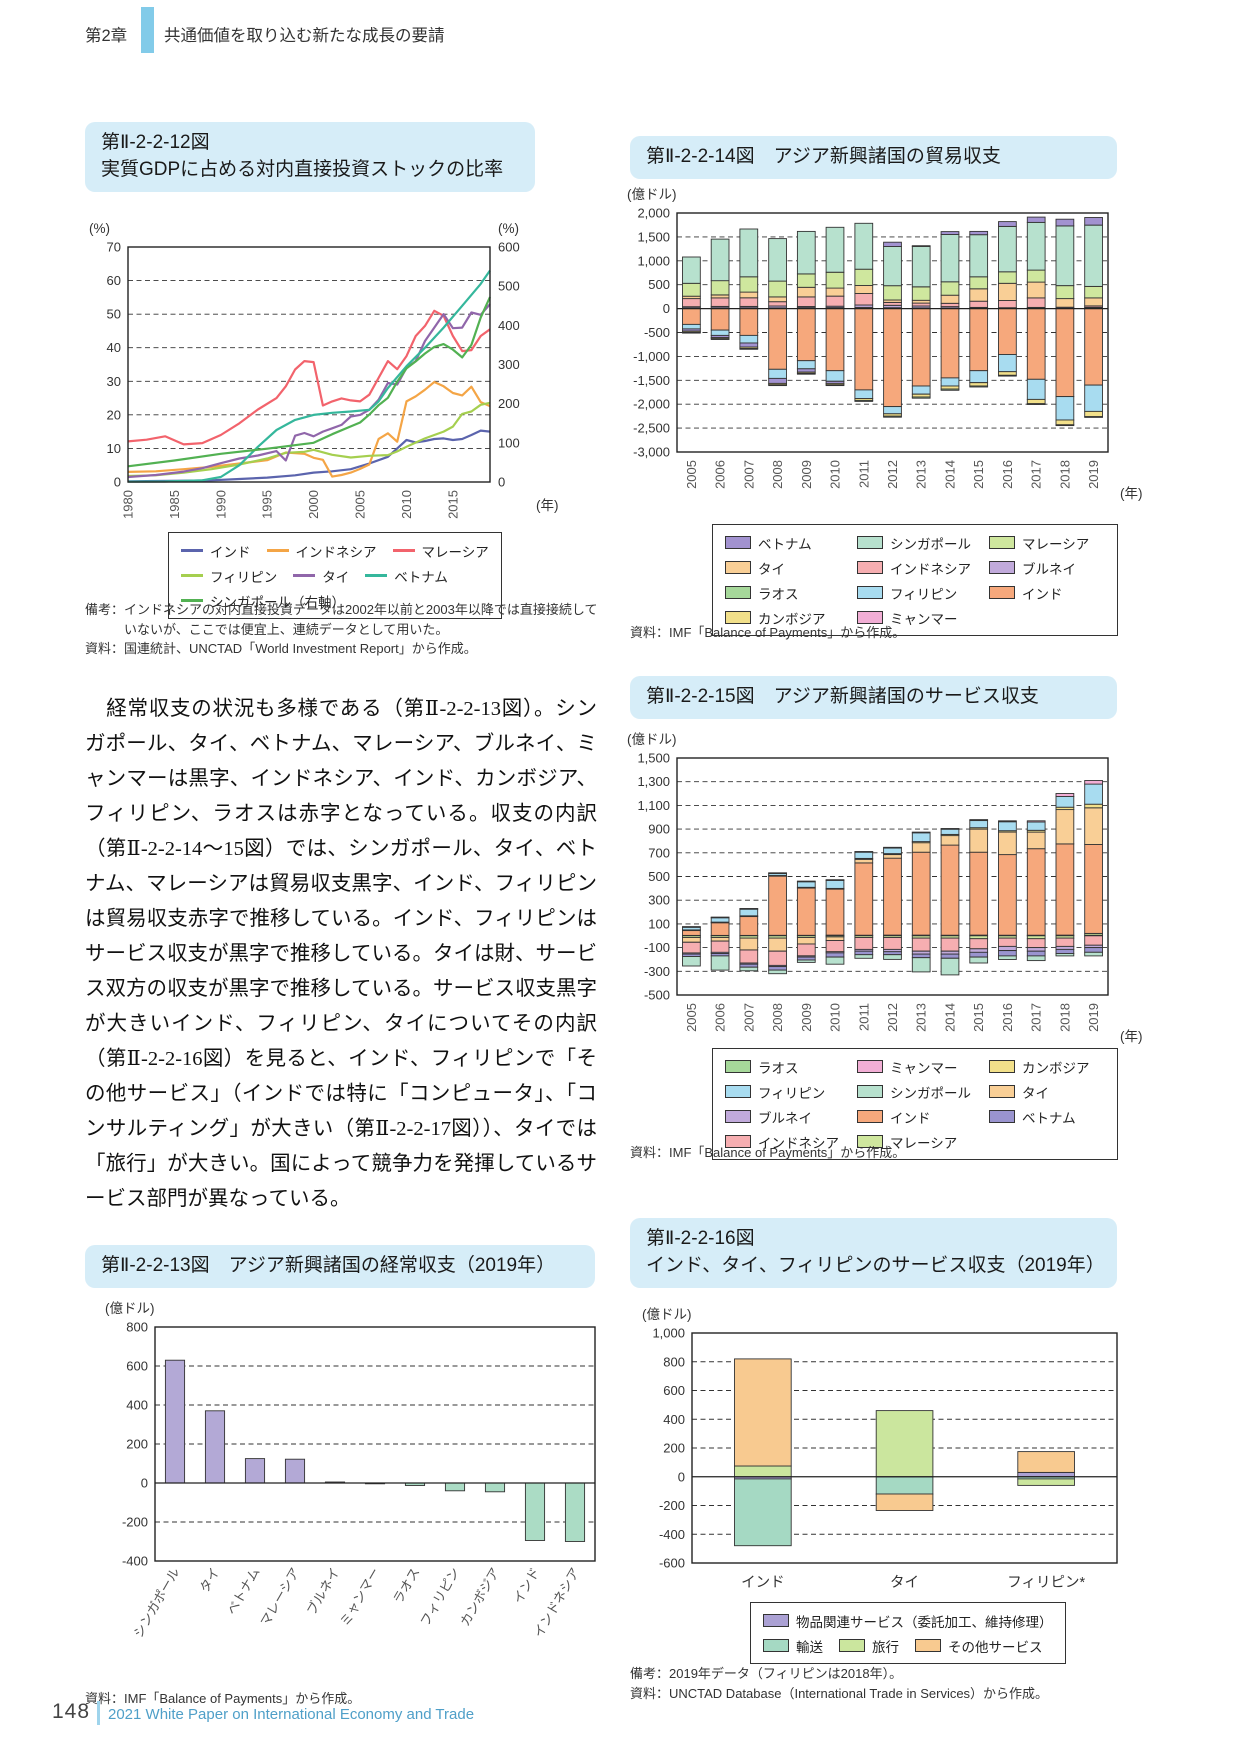 The image size is (1241, 1754). I want to click on tick-label: -3,000, so click(651, 452).